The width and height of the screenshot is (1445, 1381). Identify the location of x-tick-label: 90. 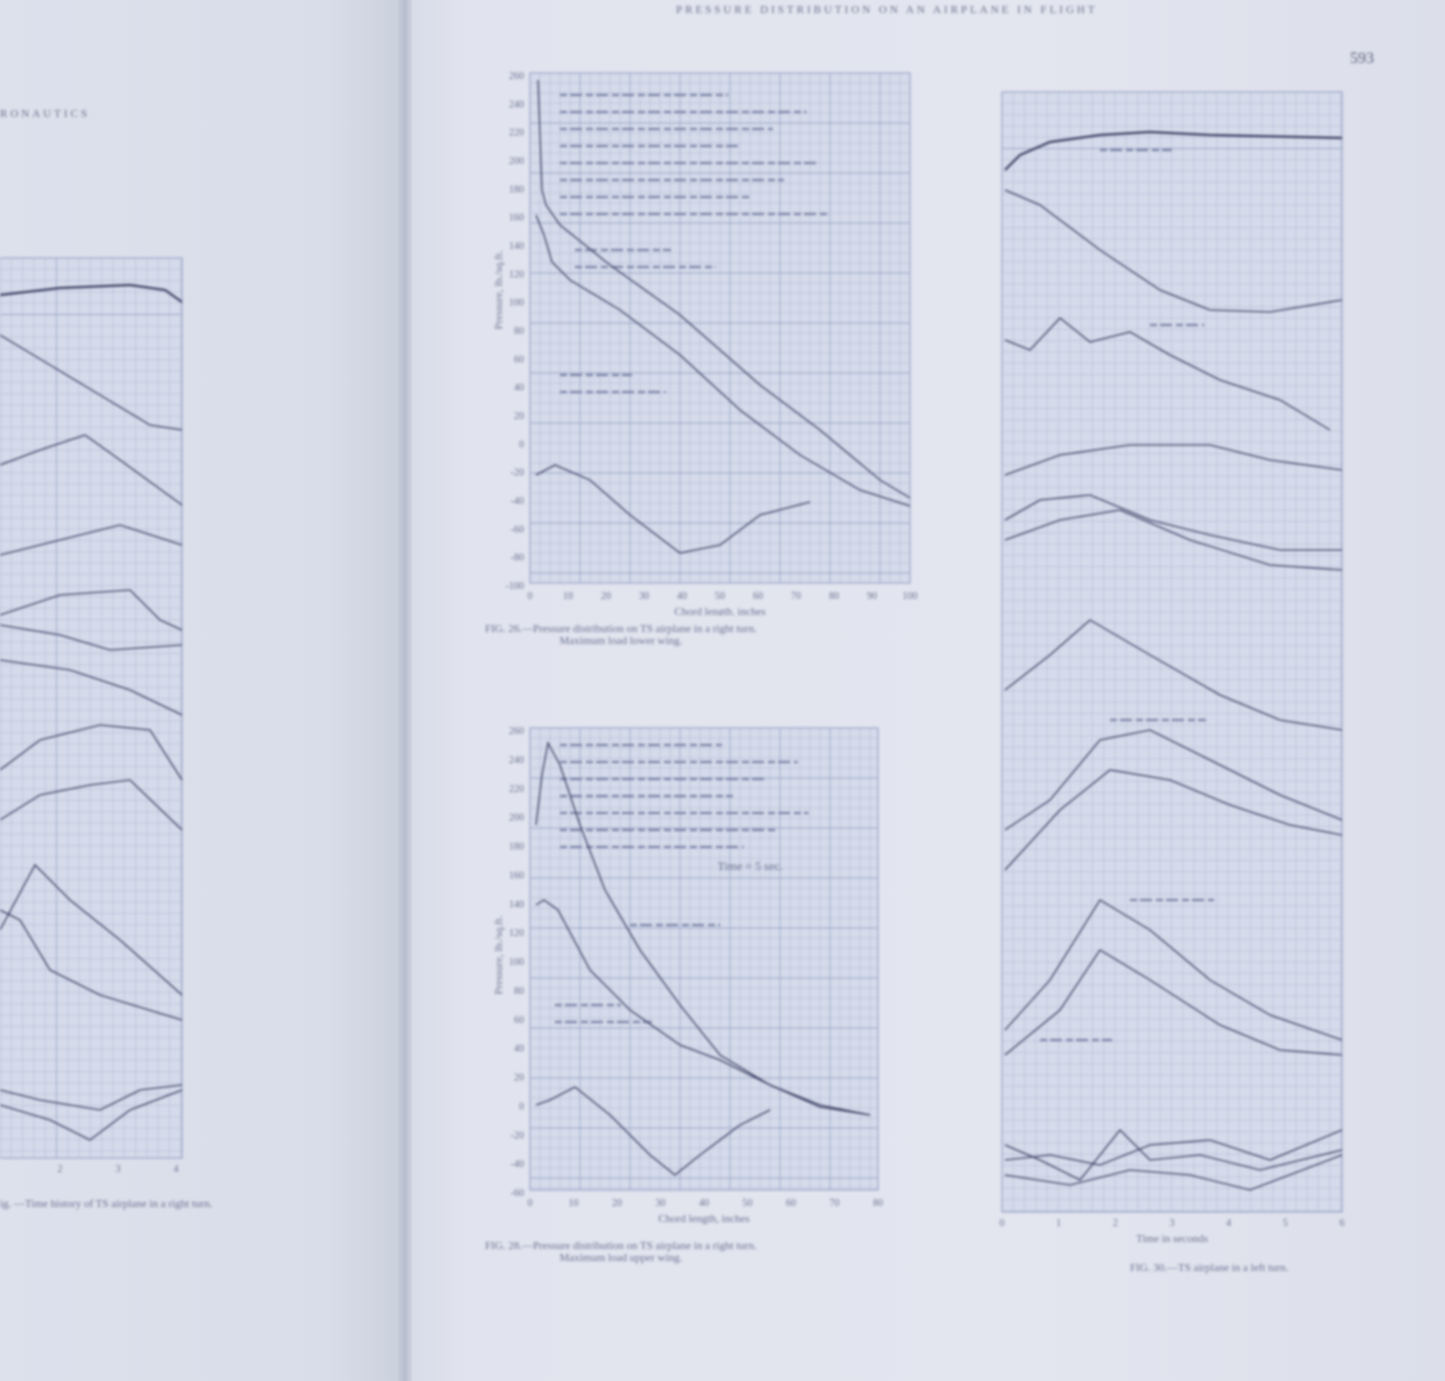
(872, 596).